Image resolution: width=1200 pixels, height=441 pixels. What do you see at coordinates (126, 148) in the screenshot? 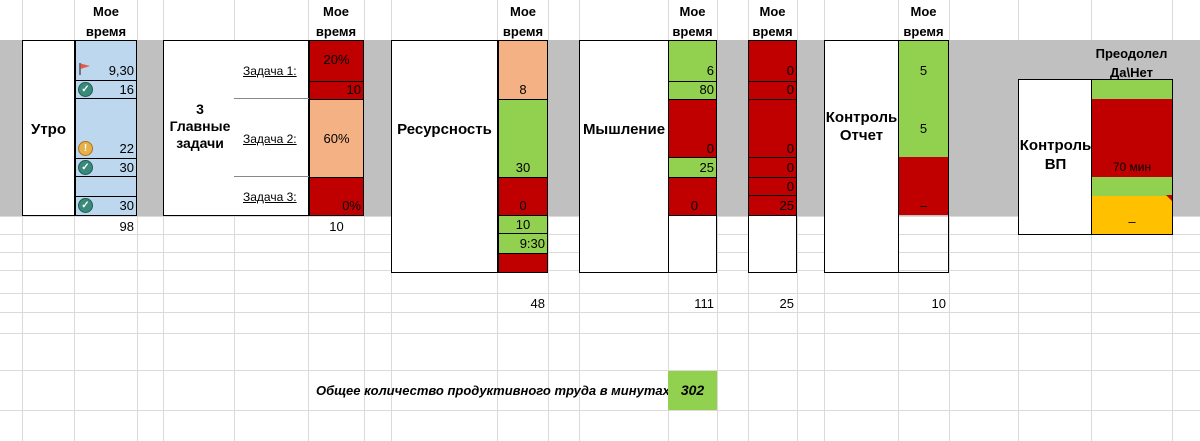
I see `morning-value-3: 22` at bounding box center [126, 148].